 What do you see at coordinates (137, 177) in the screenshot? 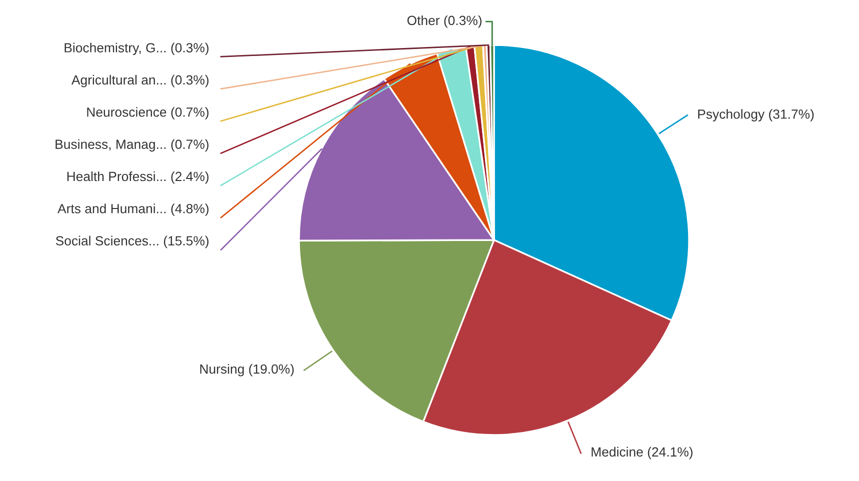
I see `slice-label: Health Professi... (2.4%)` at bounding box center [137, 177].